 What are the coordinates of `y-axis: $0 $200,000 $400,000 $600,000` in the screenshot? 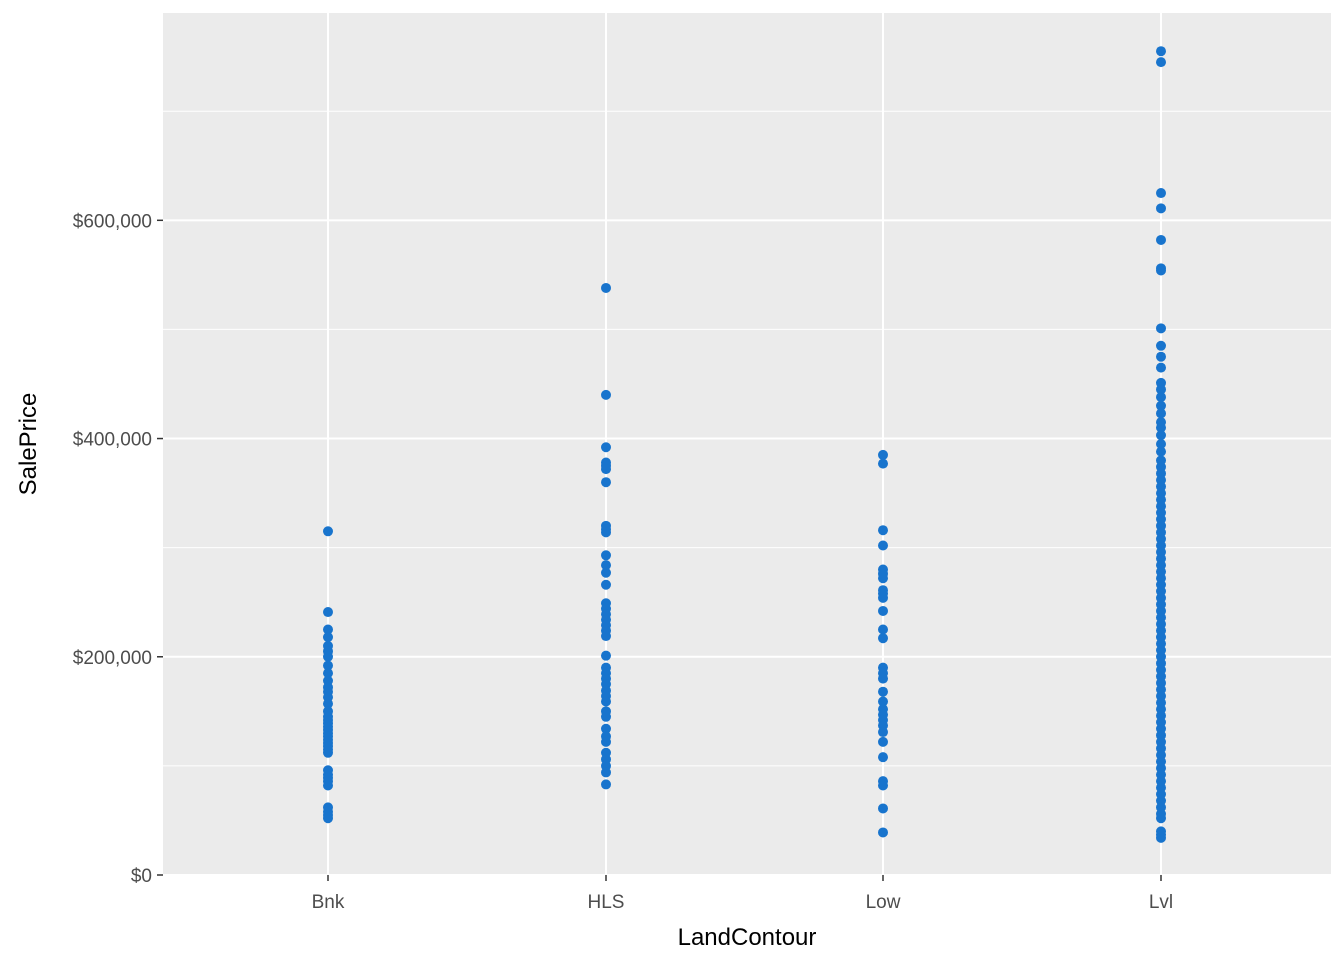 It's located at (118, 549).